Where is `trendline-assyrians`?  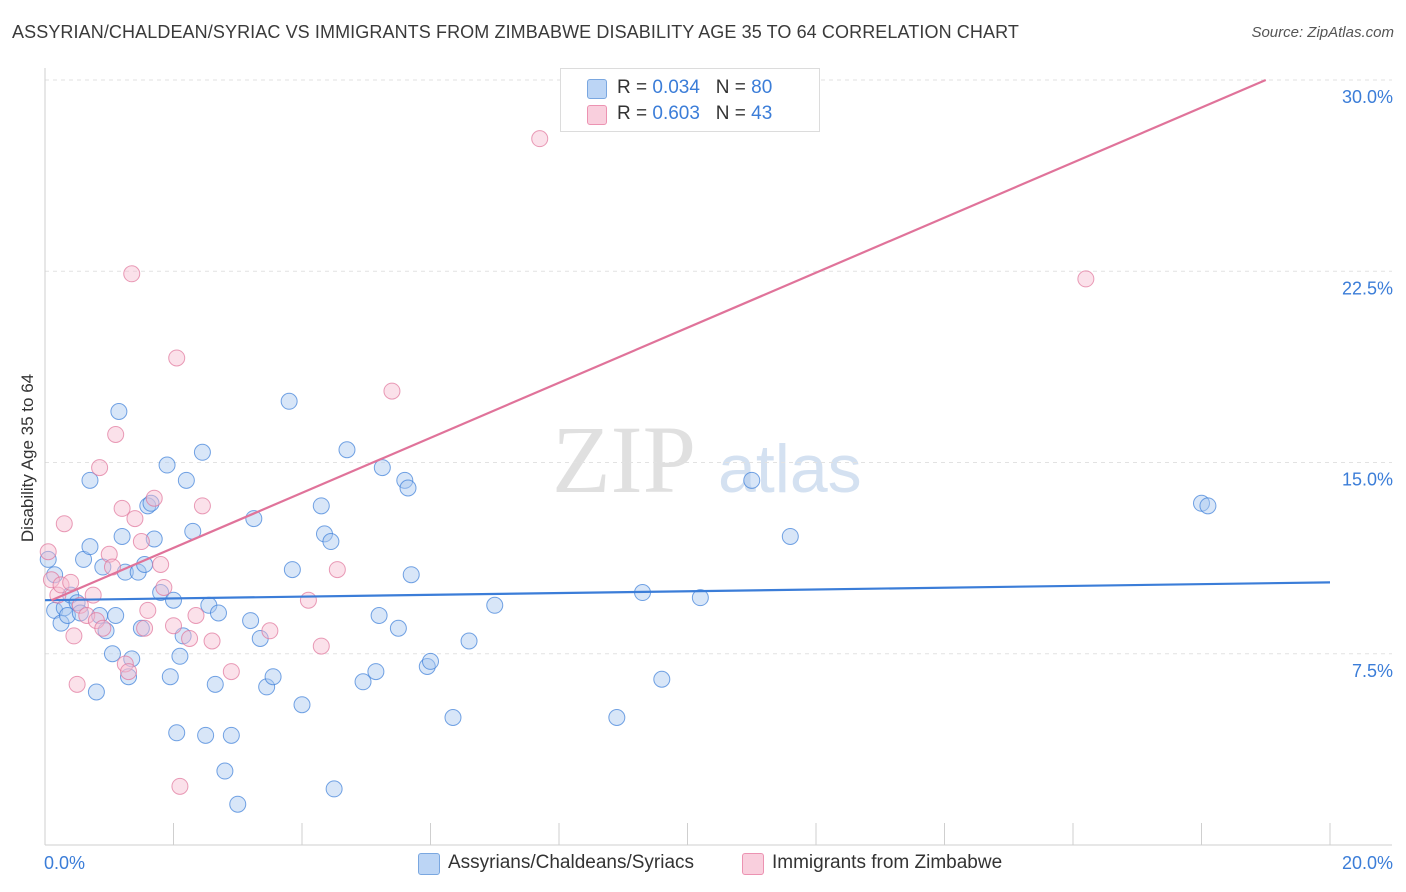
trendline-assyrians is located at coordinates (687, 591).